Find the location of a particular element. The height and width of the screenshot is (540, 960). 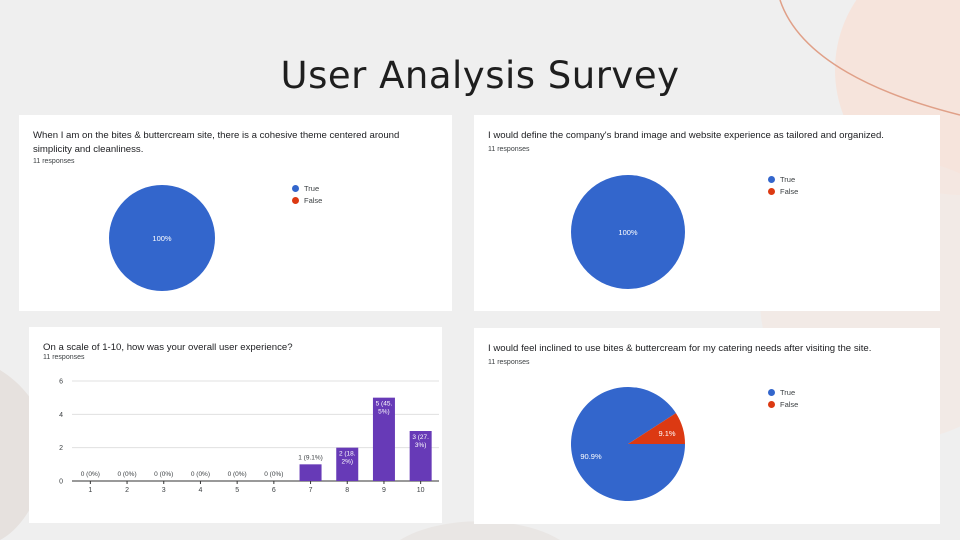

x-tick-label: 8 is located at coordinates (347, 490).